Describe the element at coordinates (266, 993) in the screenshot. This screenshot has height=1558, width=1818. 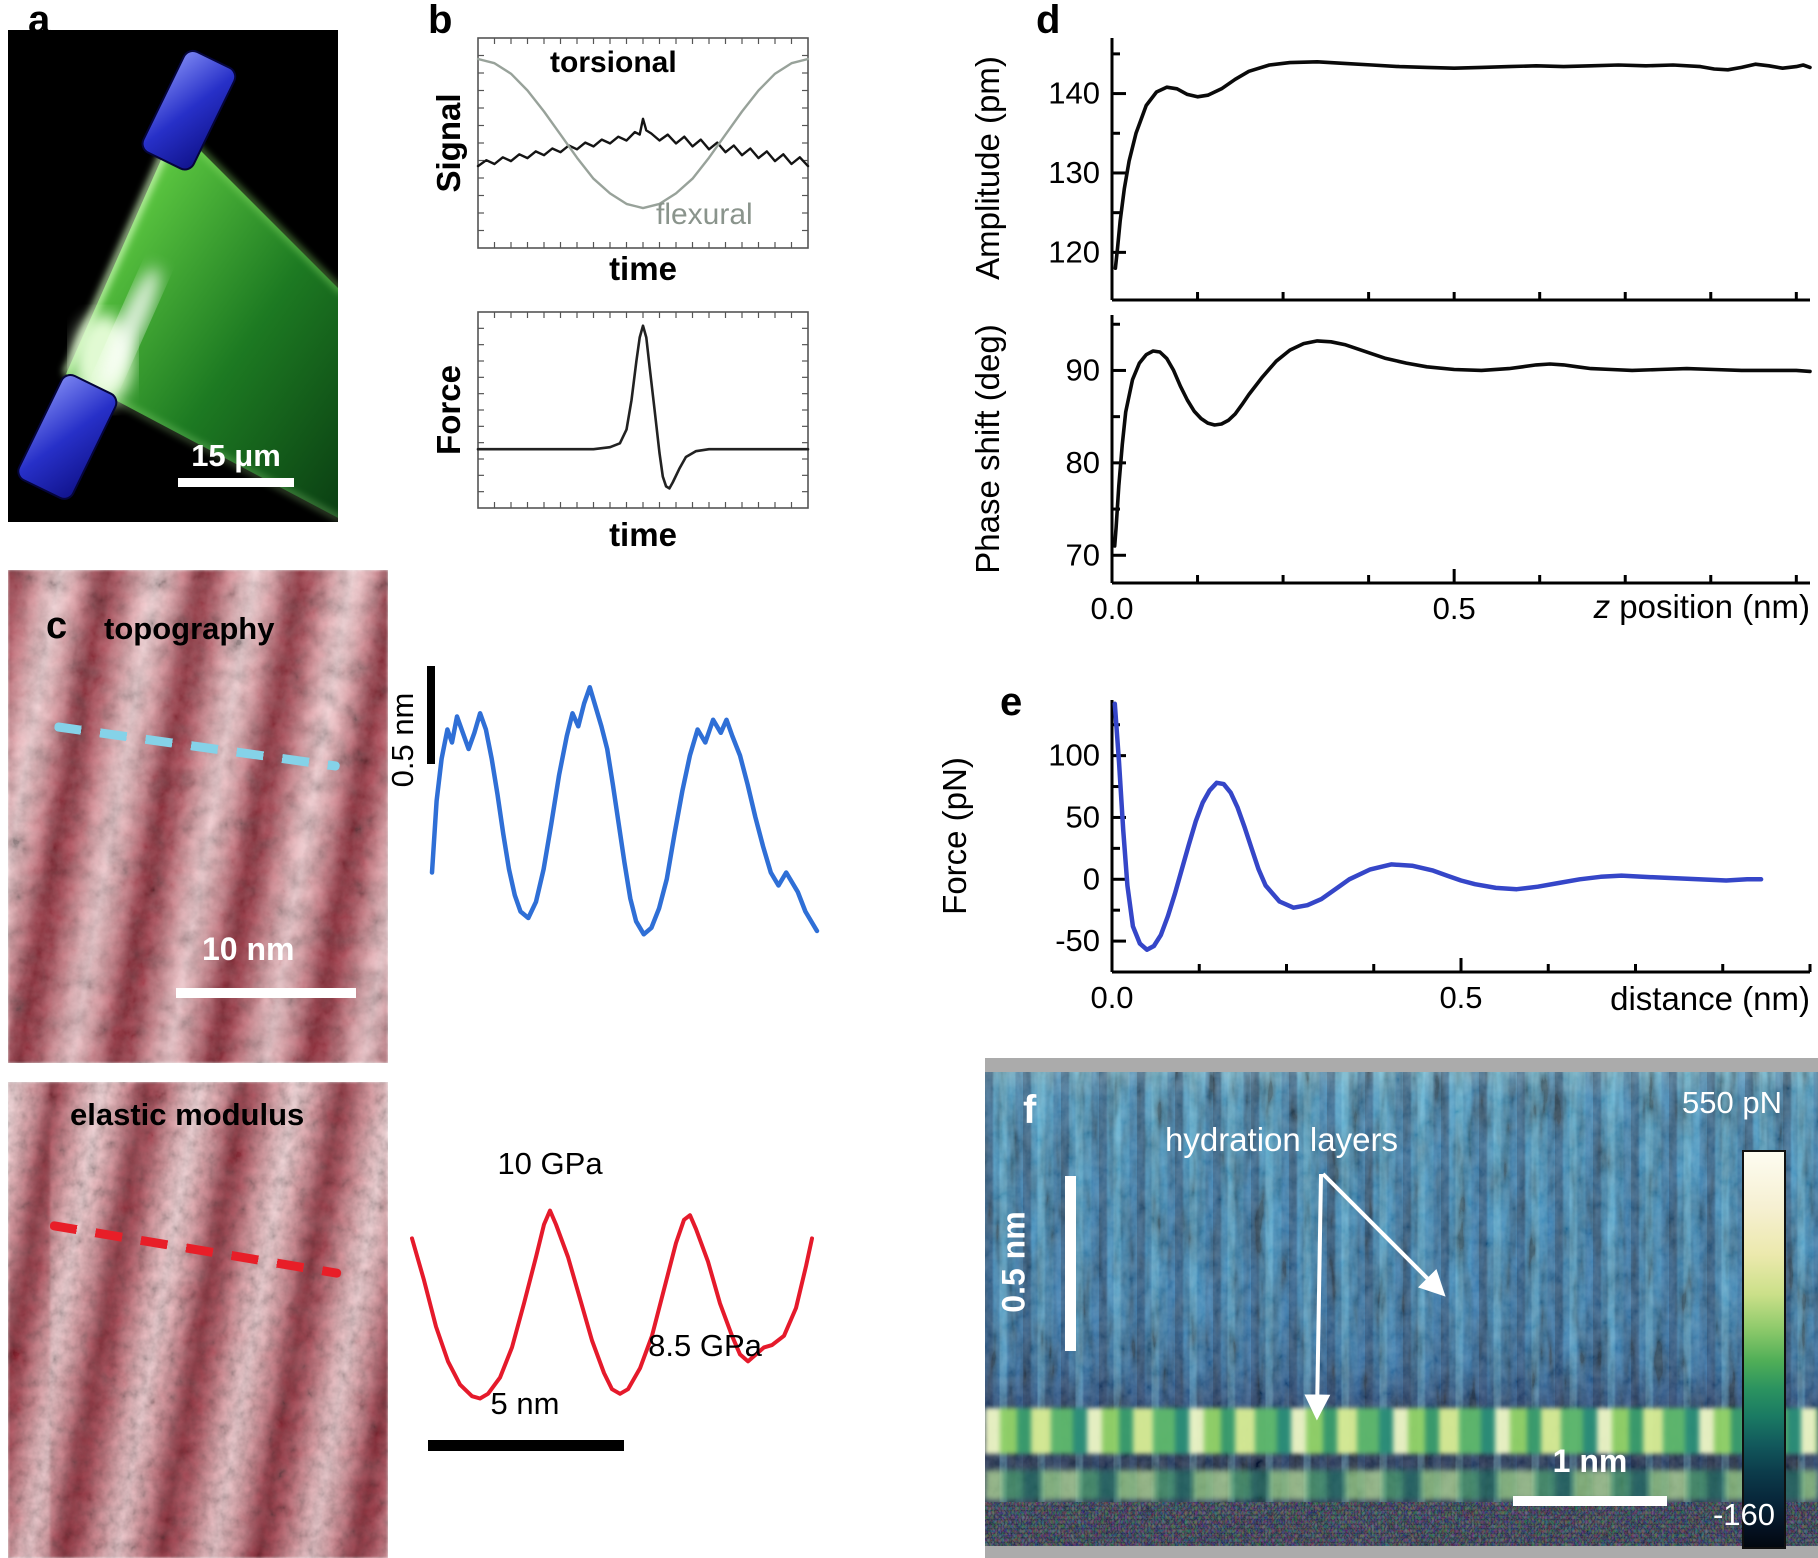
I see `topography-scale-bar` at that location.